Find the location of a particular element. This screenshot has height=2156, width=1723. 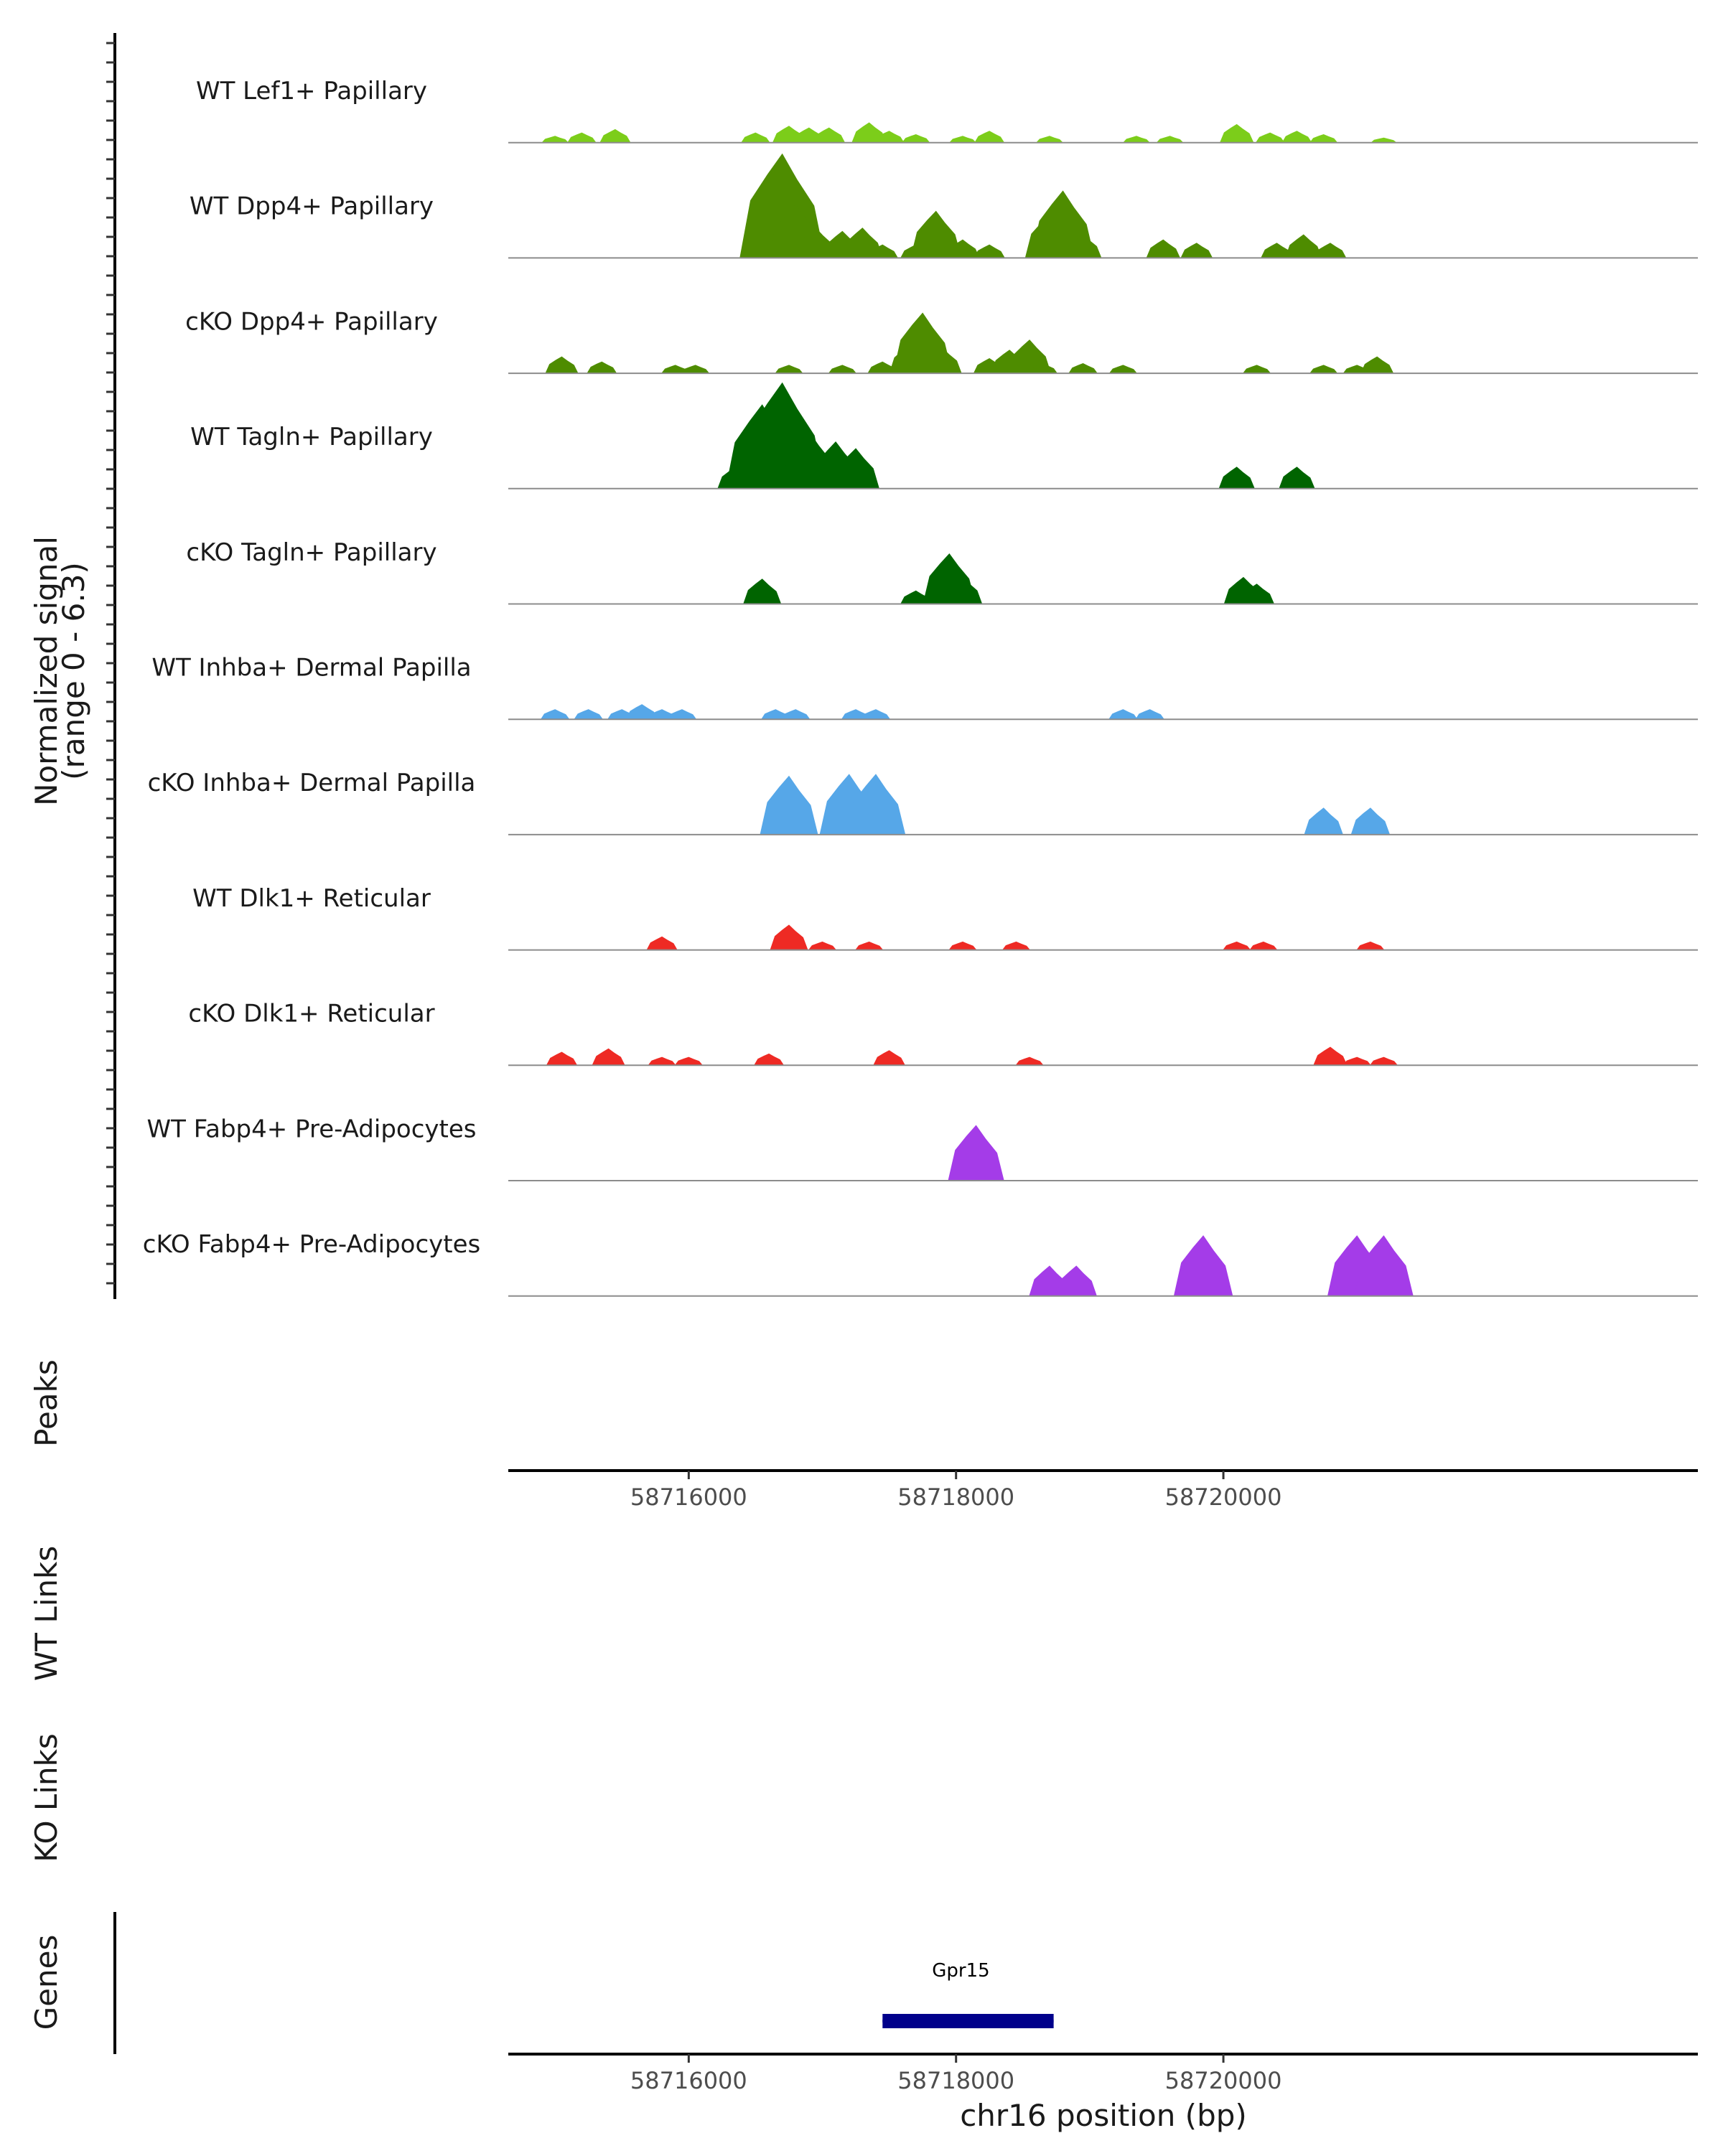

track-label: cKO Inhba+ Dermal Papilla is located at coordinates (312, 783).